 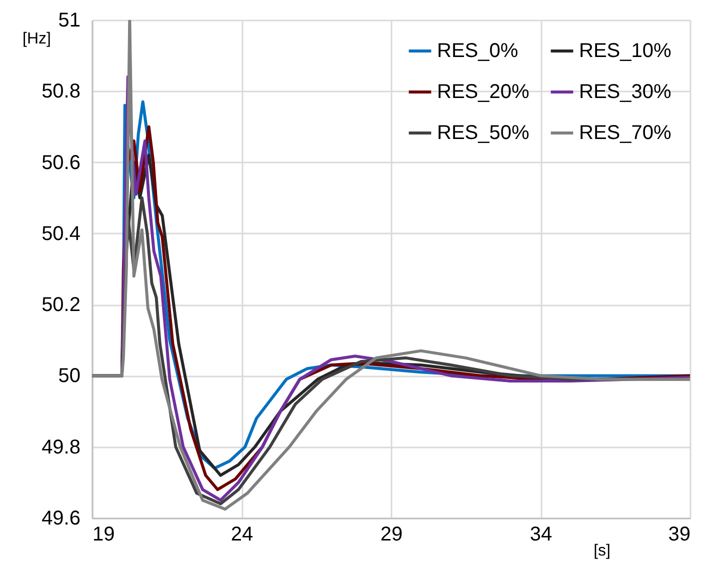 I want to click on x-tick-label: 24, so click(x=242, y=535).